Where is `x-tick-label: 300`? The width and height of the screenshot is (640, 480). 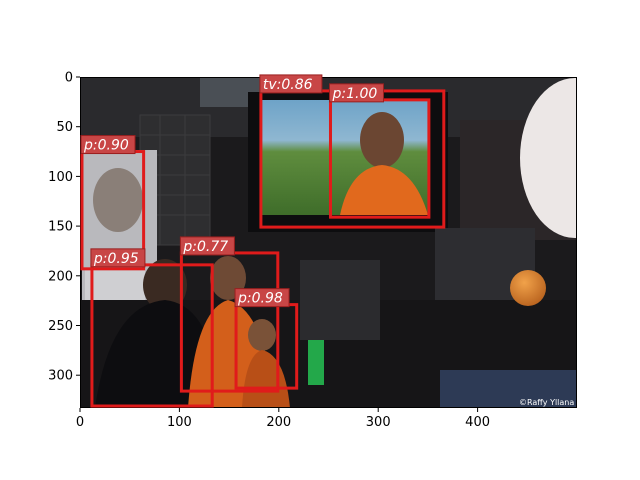 x-tick-label: 300 is located at coordinates (378, 422).